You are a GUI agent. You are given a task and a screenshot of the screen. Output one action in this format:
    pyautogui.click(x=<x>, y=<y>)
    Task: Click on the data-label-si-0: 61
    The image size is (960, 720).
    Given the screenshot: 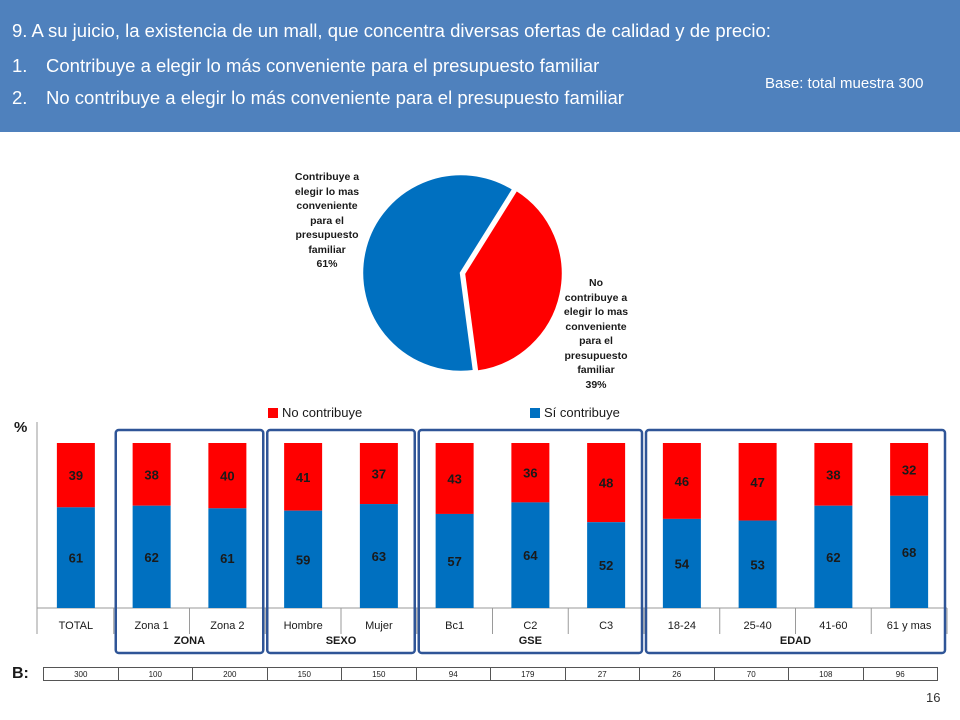 What is the action you would take?
    pyautogui.click(x=76, y=558)
    